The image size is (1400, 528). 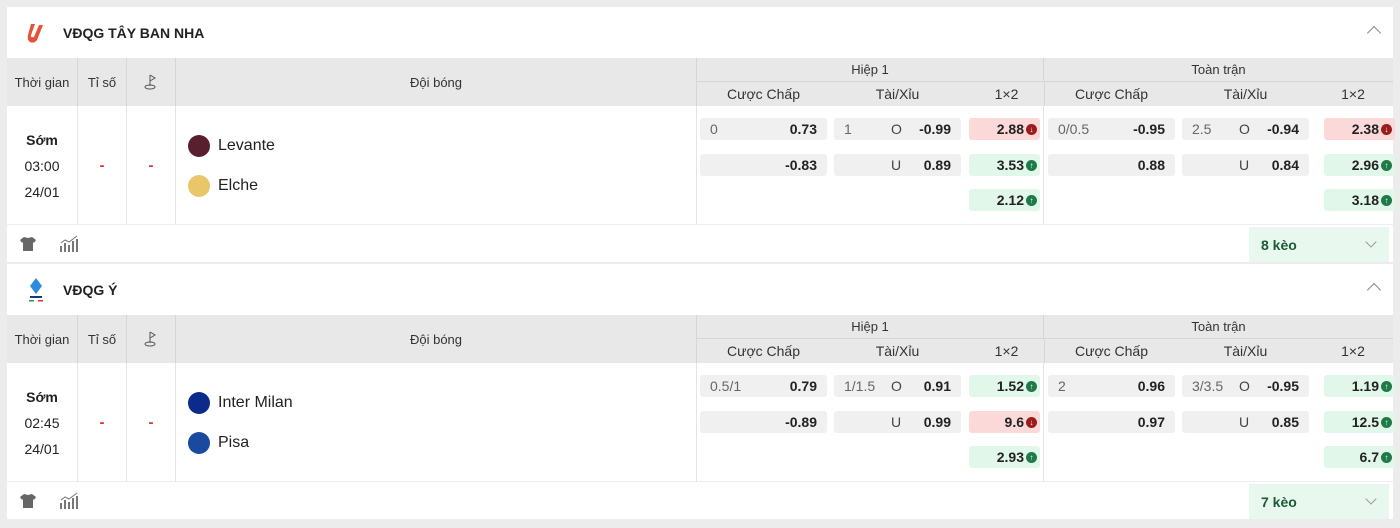 I want to click on league-name: VĐQG TÂY BAN NHA, so click(x=134, y=32).